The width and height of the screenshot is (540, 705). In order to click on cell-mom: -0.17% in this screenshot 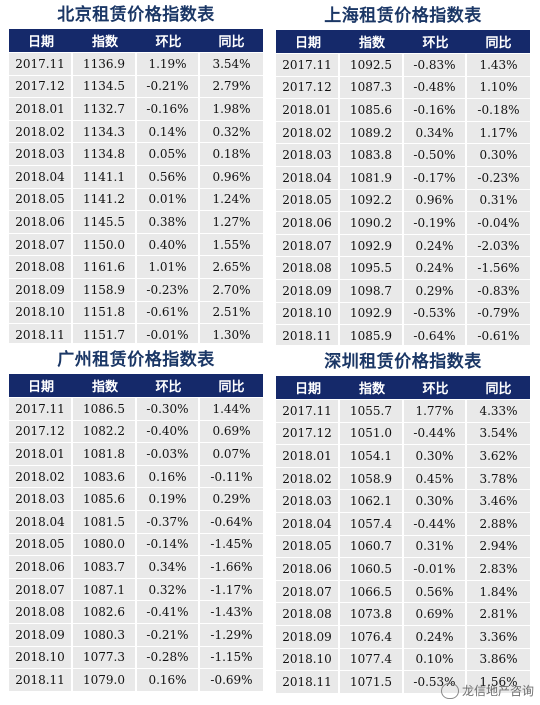, I will do `click(435, 177)`.